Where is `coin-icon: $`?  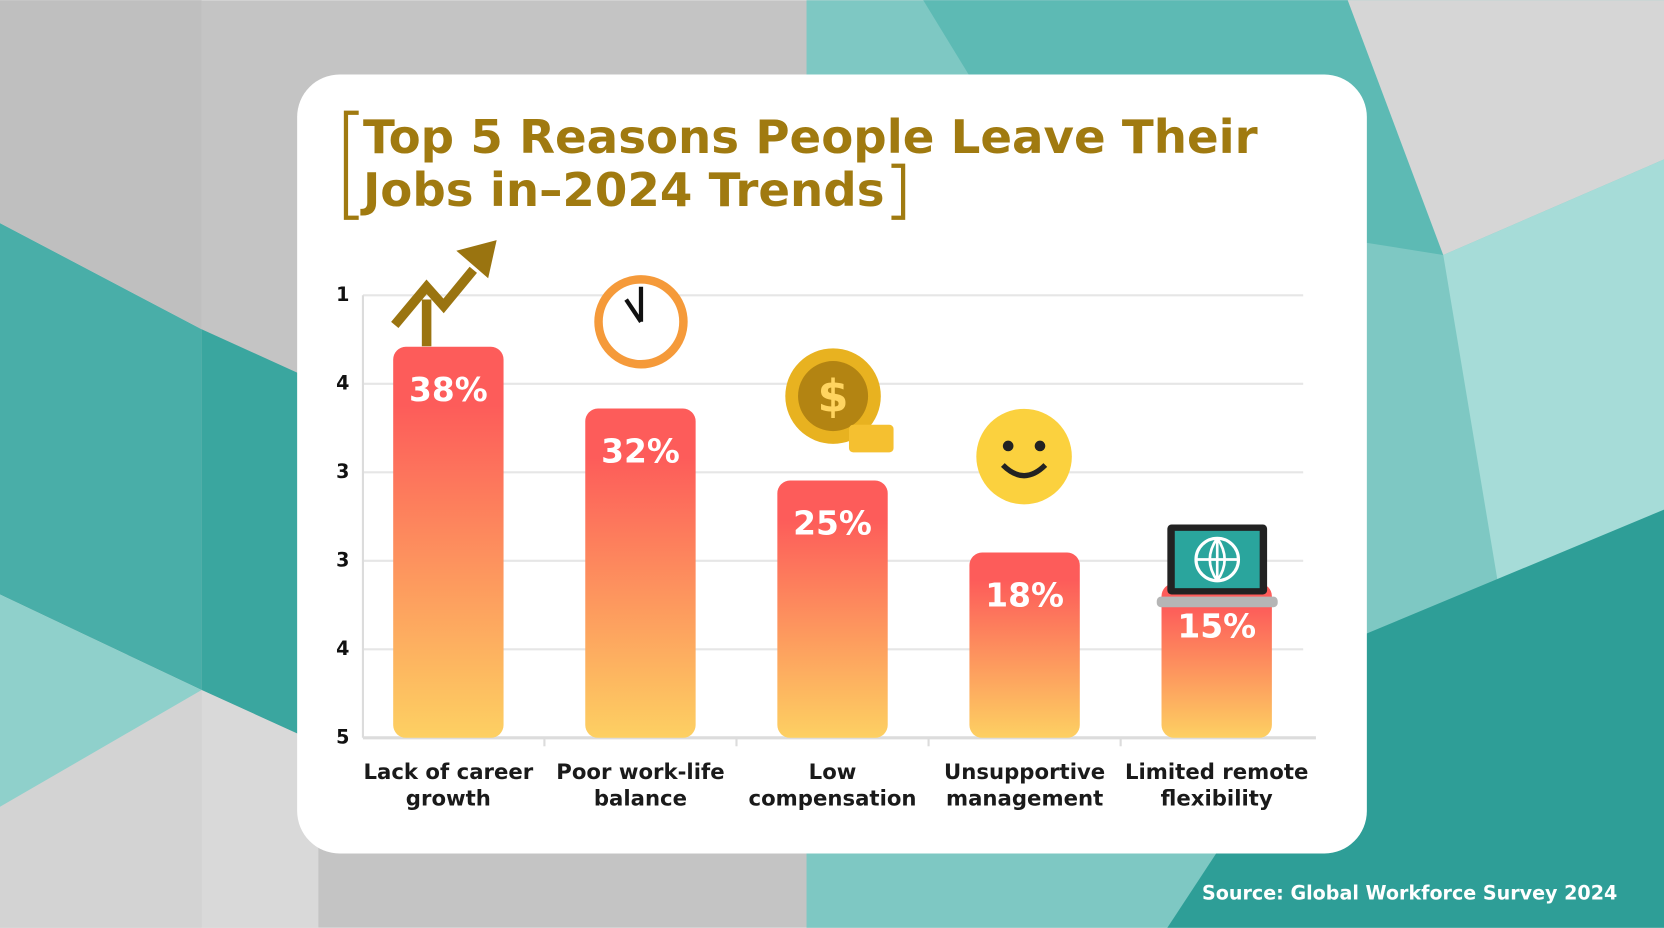
coin-icon: $ is located at coordinates (833, 396).